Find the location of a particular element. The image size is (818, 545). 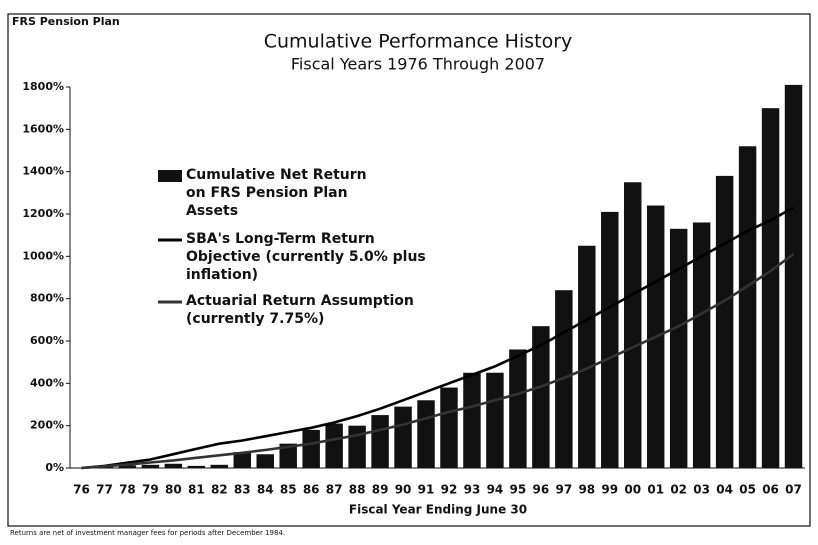

x-tick-label: 85 is located at coordinates (288, 490).